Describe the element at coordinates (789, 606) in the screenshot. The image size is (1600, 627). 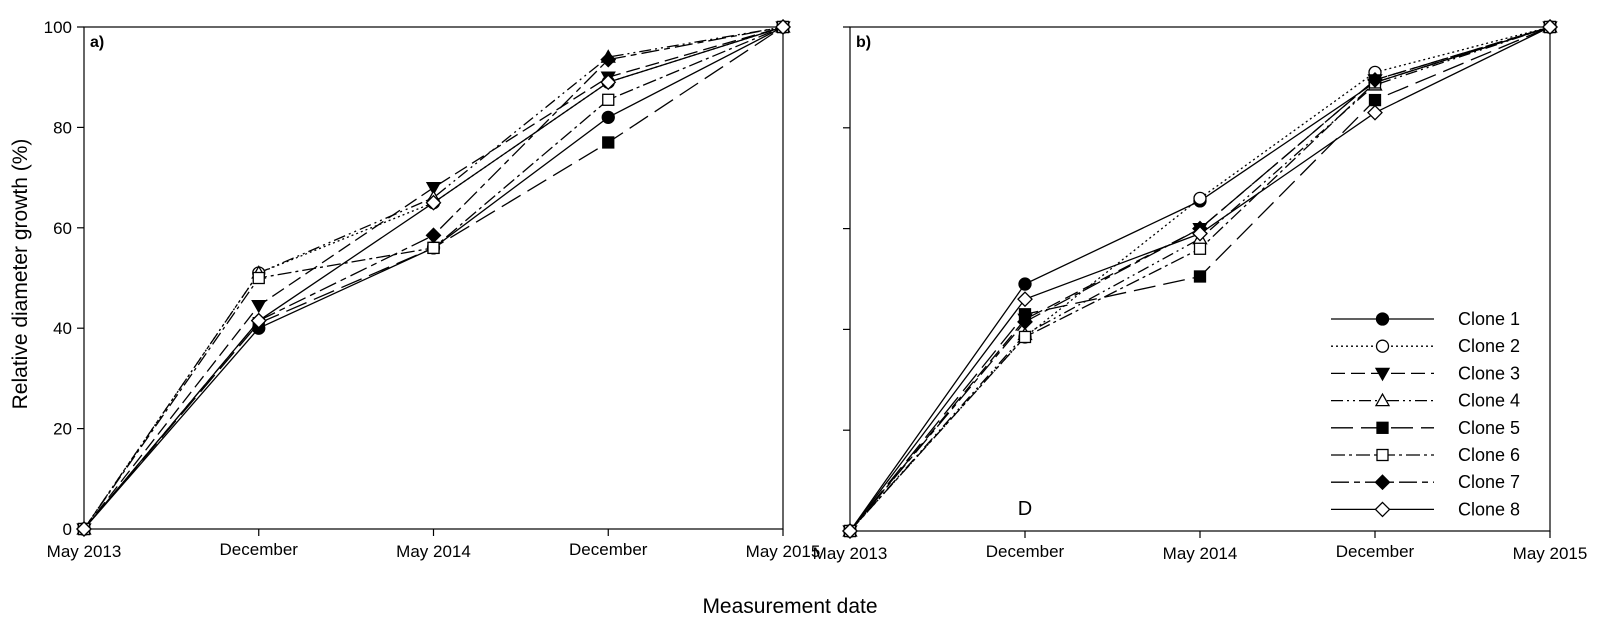
I see `x-axis-title: Measurement date` at that location.